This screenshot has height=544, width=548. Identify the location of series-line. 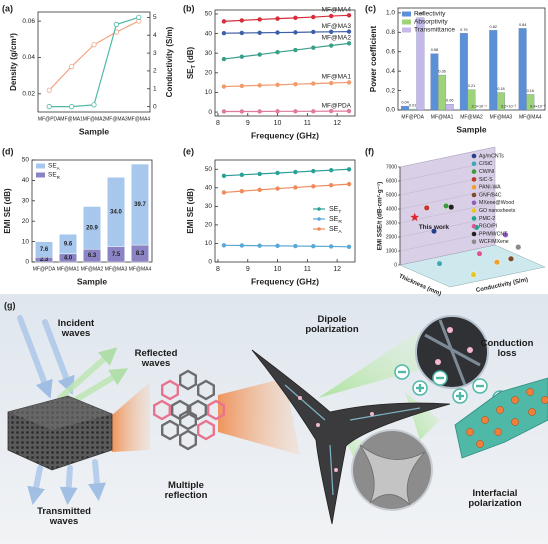
(286, 18).